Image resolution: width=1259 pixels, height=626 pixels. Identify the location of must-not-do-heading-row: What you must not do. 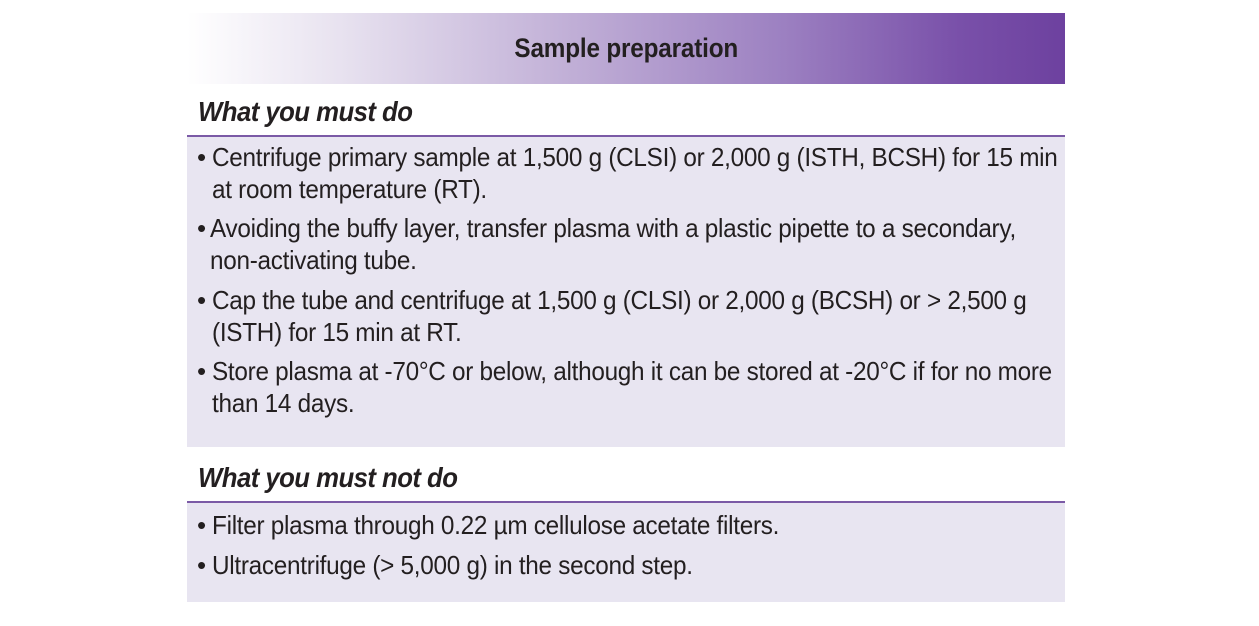
(626, 475).